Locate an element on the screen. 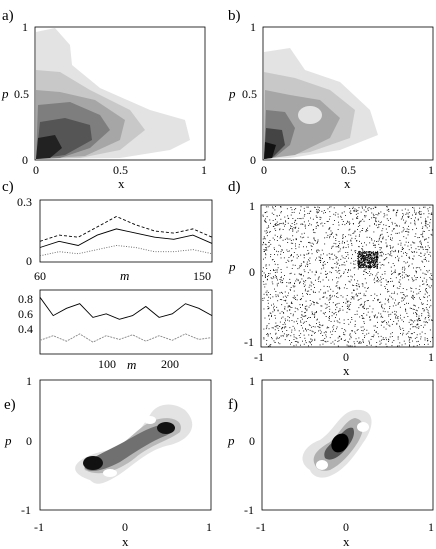 Image resolution: width=436 pixels, height=549 pixels. contour-a-peak is located at coordinates (49, 147).